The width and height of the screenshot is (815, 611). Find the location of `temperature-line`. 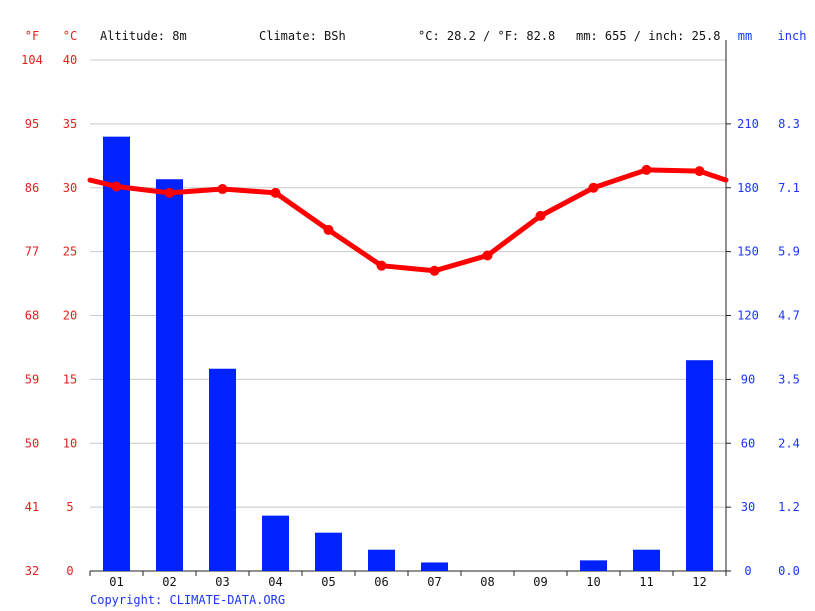

temperature-line is located at coordinates (408, 220).